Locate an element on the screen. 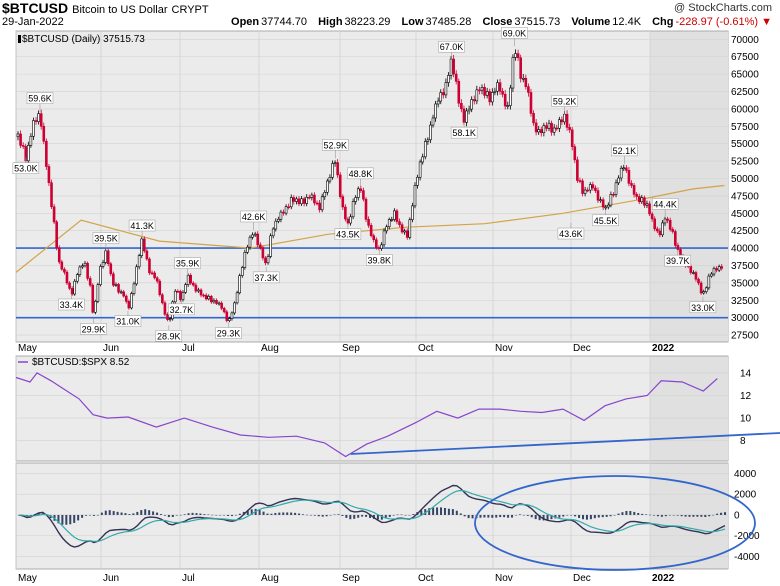  symbol-exchange: CRYPT is located at coordinates (190, 10).